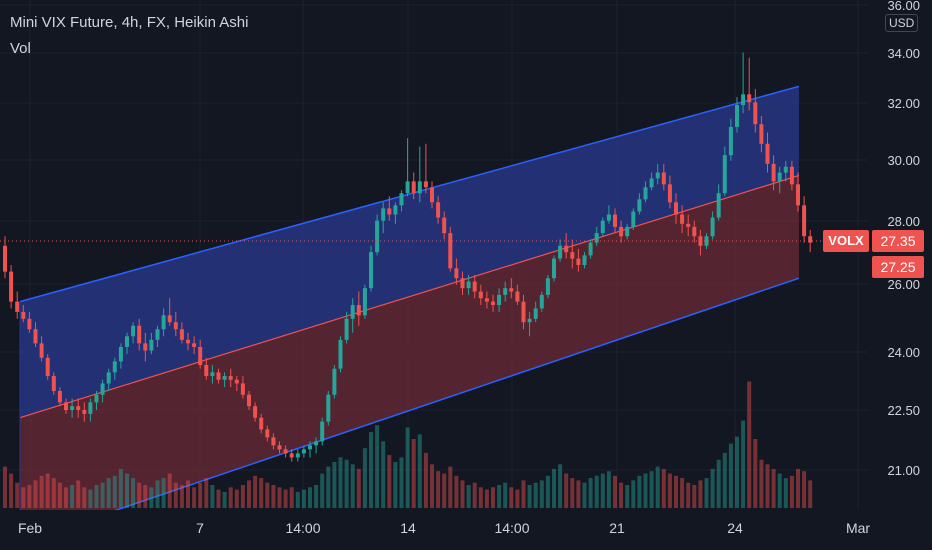 The height and width of the screenshot is (550, 932). What do you see at coordinates (20, 48) in the screenshot?
I see `volume-legend: Vol` at bounding box center [20, 48].